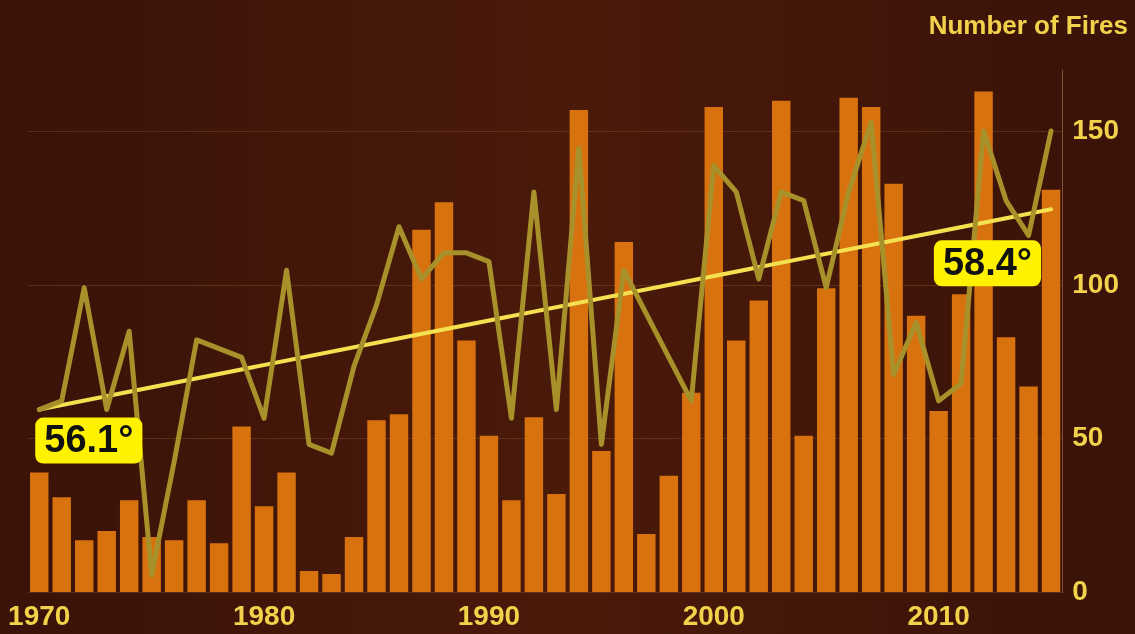 This screenshot has width=1135, height=634. Describe the element at coordinates (938, 615) in the screenshot. I see `x-tick-label: 2010` at that location.